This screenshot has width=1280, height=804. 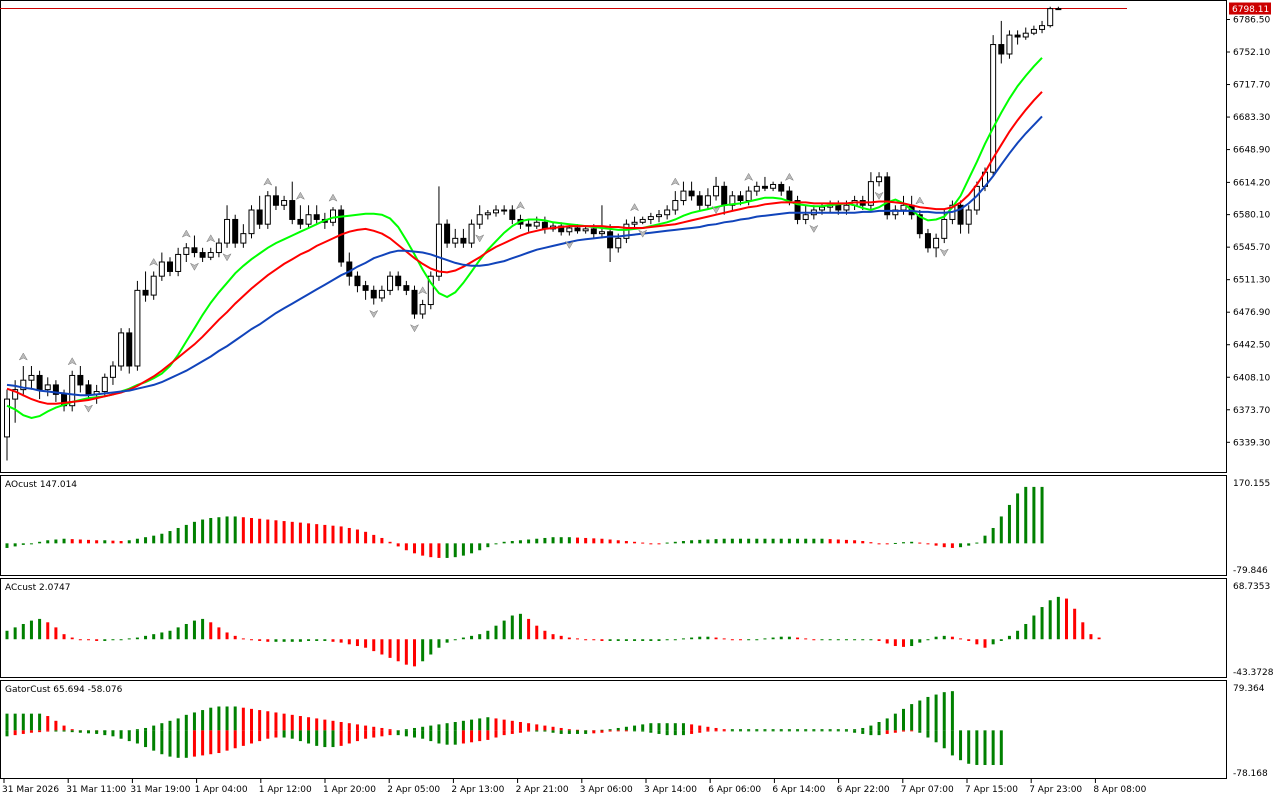 What do you see at coordinates (477, 790) in the screenshot?
I see `time-tick-label: 2 Apr 13:00` at bounding box center [477, 790].